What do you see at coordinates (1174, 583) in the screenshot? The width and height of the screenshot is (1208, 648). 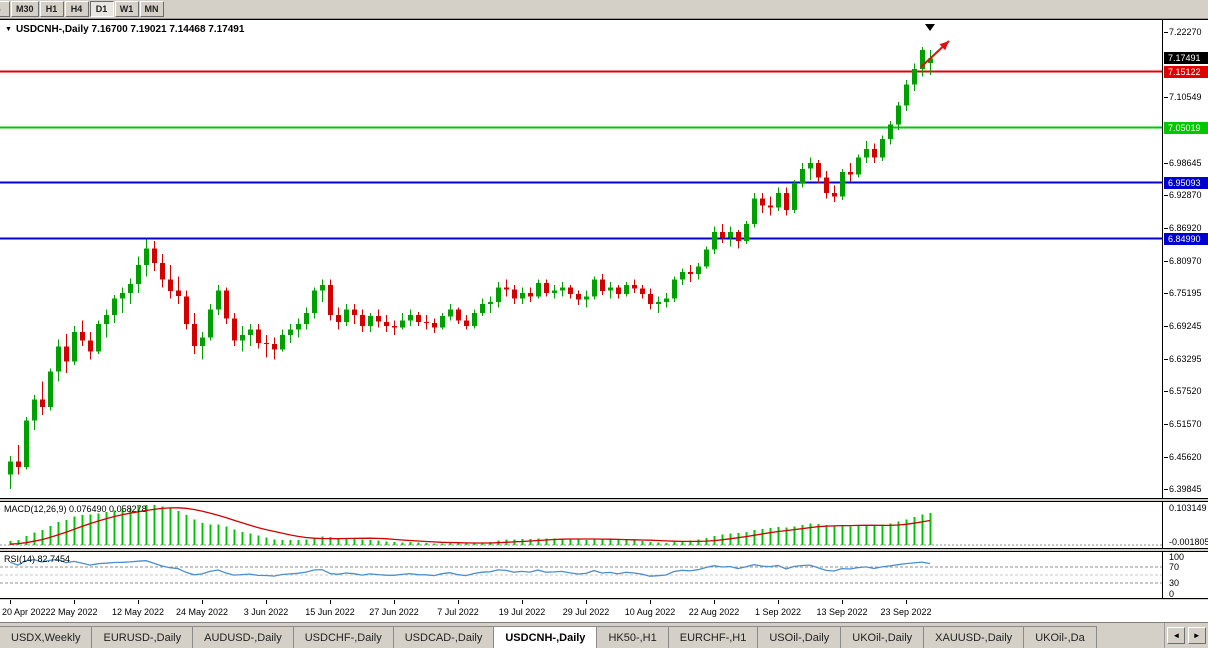 I see `rsi-axis-label: 30` at bounding box center [1174, 583].